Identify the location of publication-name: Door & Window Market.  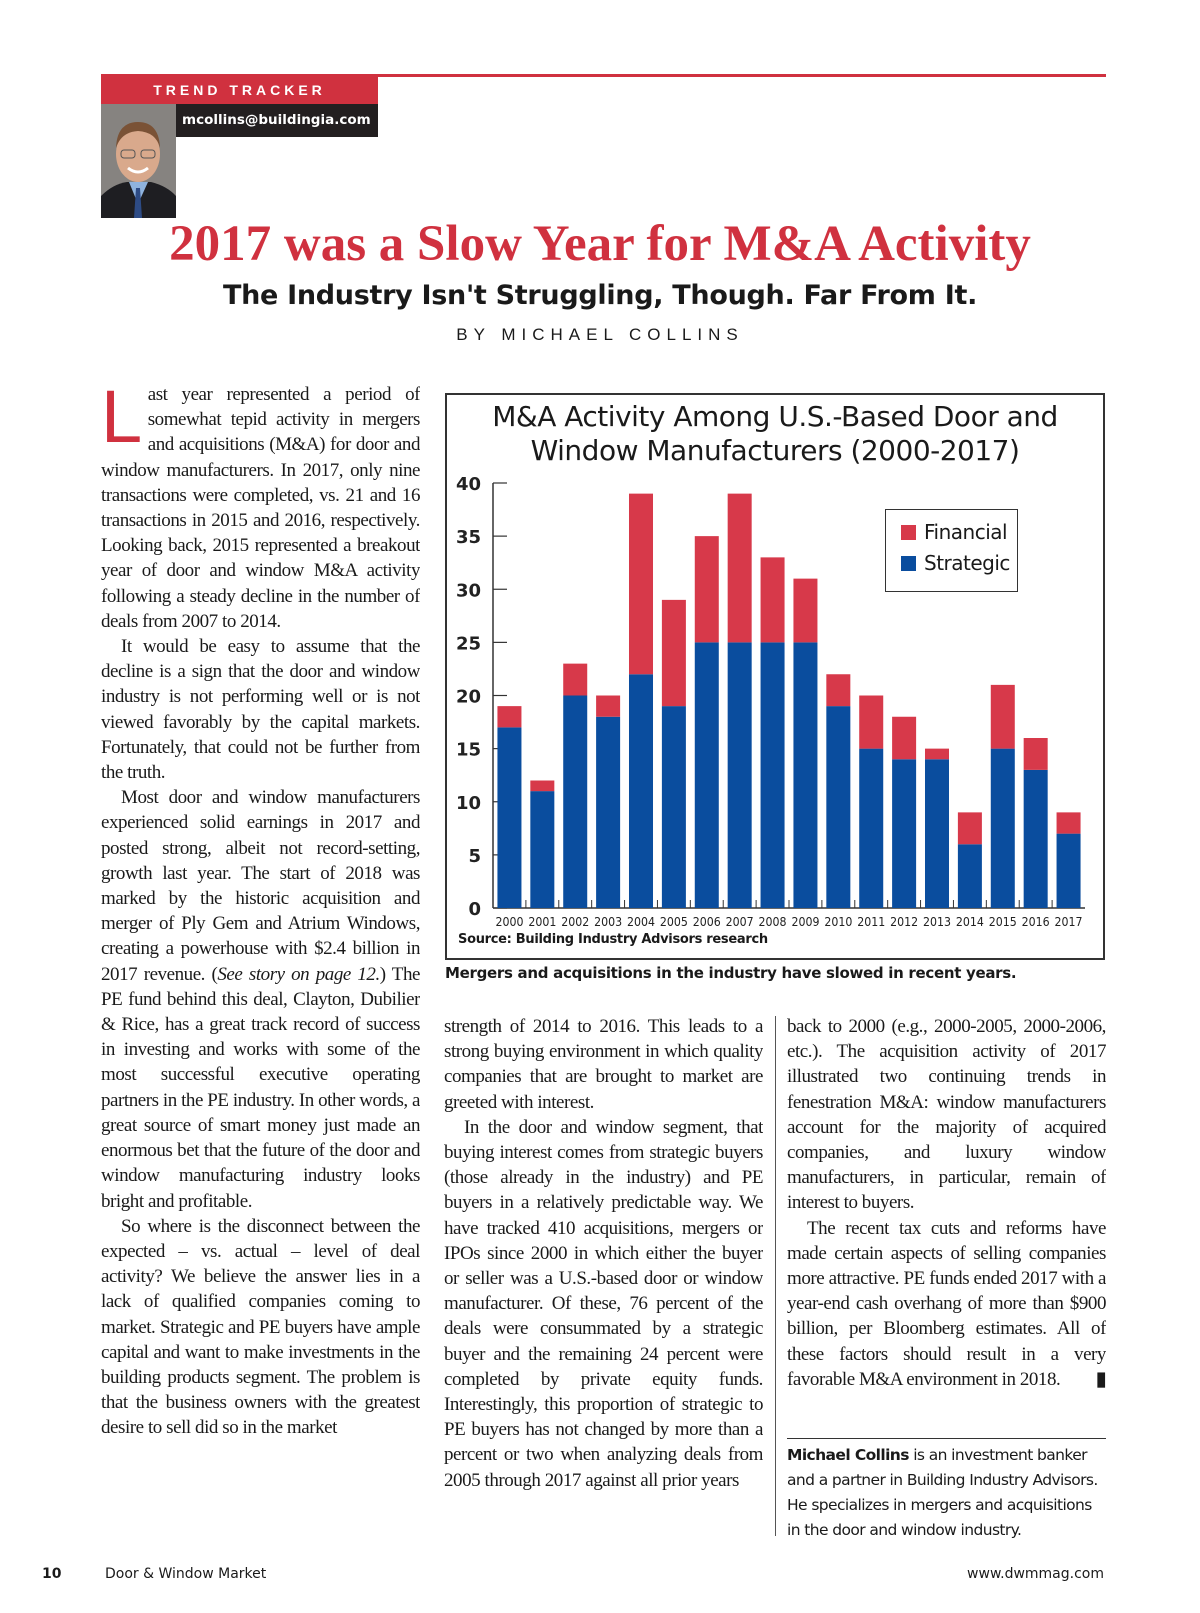
(186, 1574).